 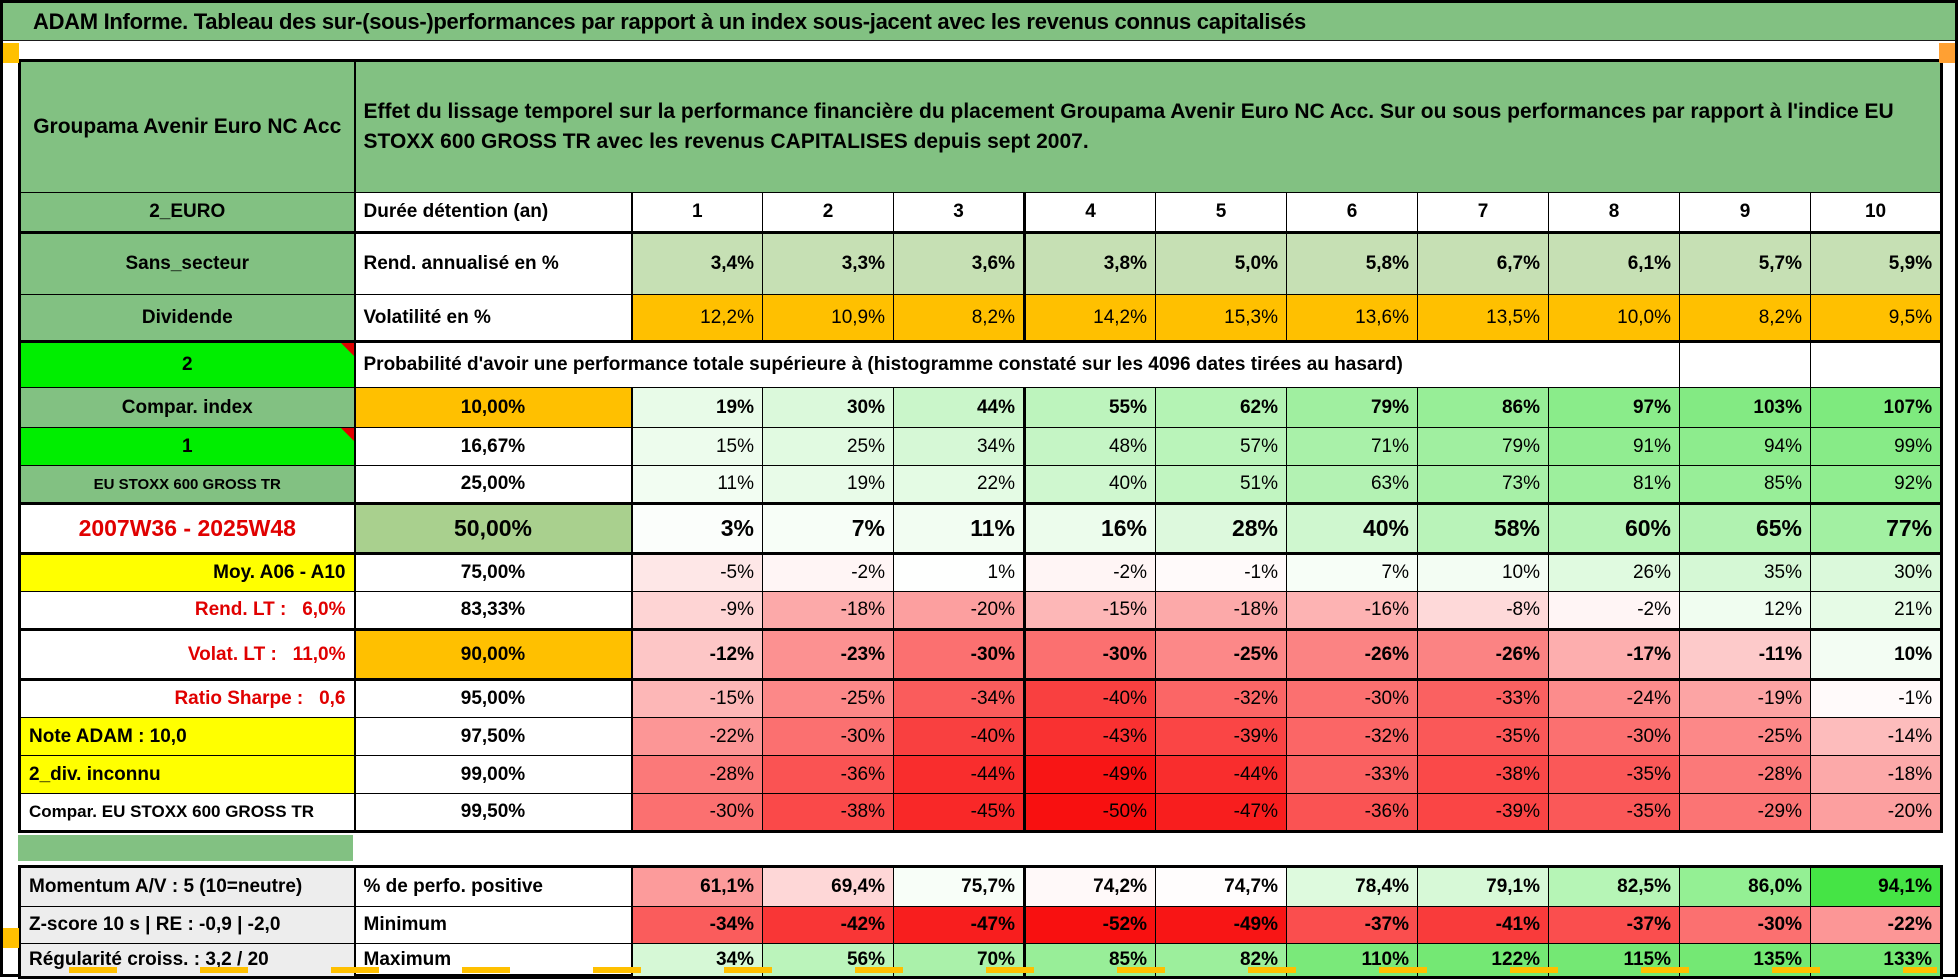 I want to click on prob-threshold: 99,00%, so click(x=492, y=774).